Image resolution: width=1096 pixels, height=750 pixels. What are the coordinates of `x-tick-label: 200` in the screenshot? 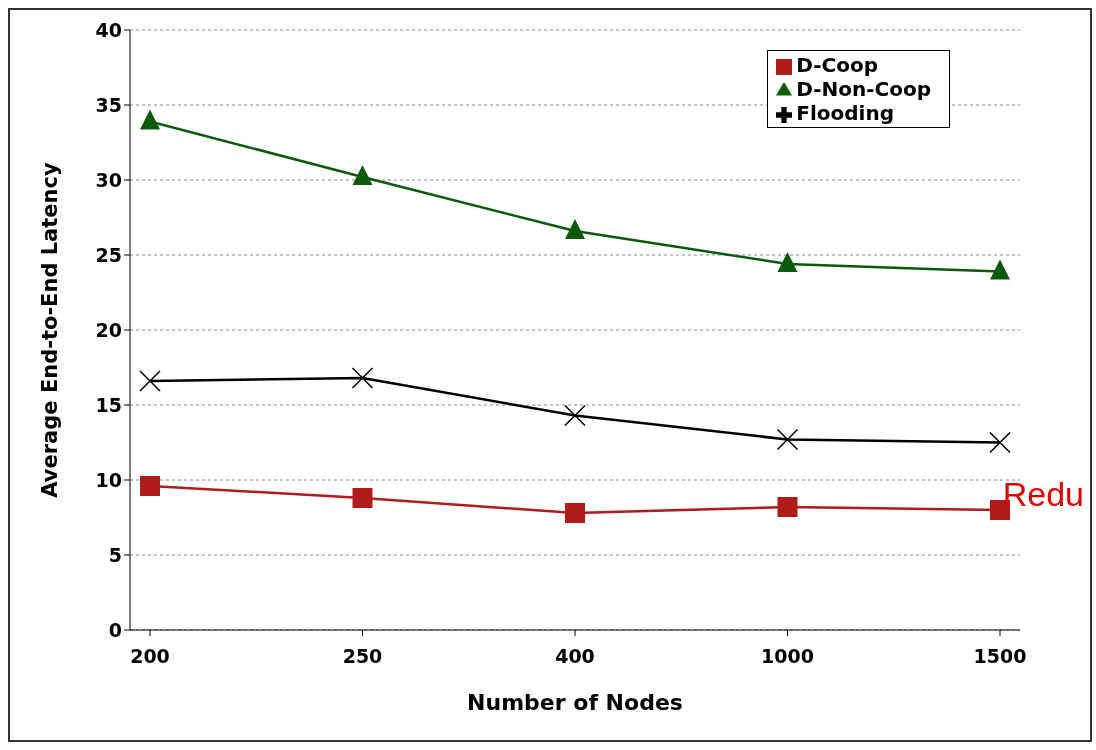 It's located at (150, 656).